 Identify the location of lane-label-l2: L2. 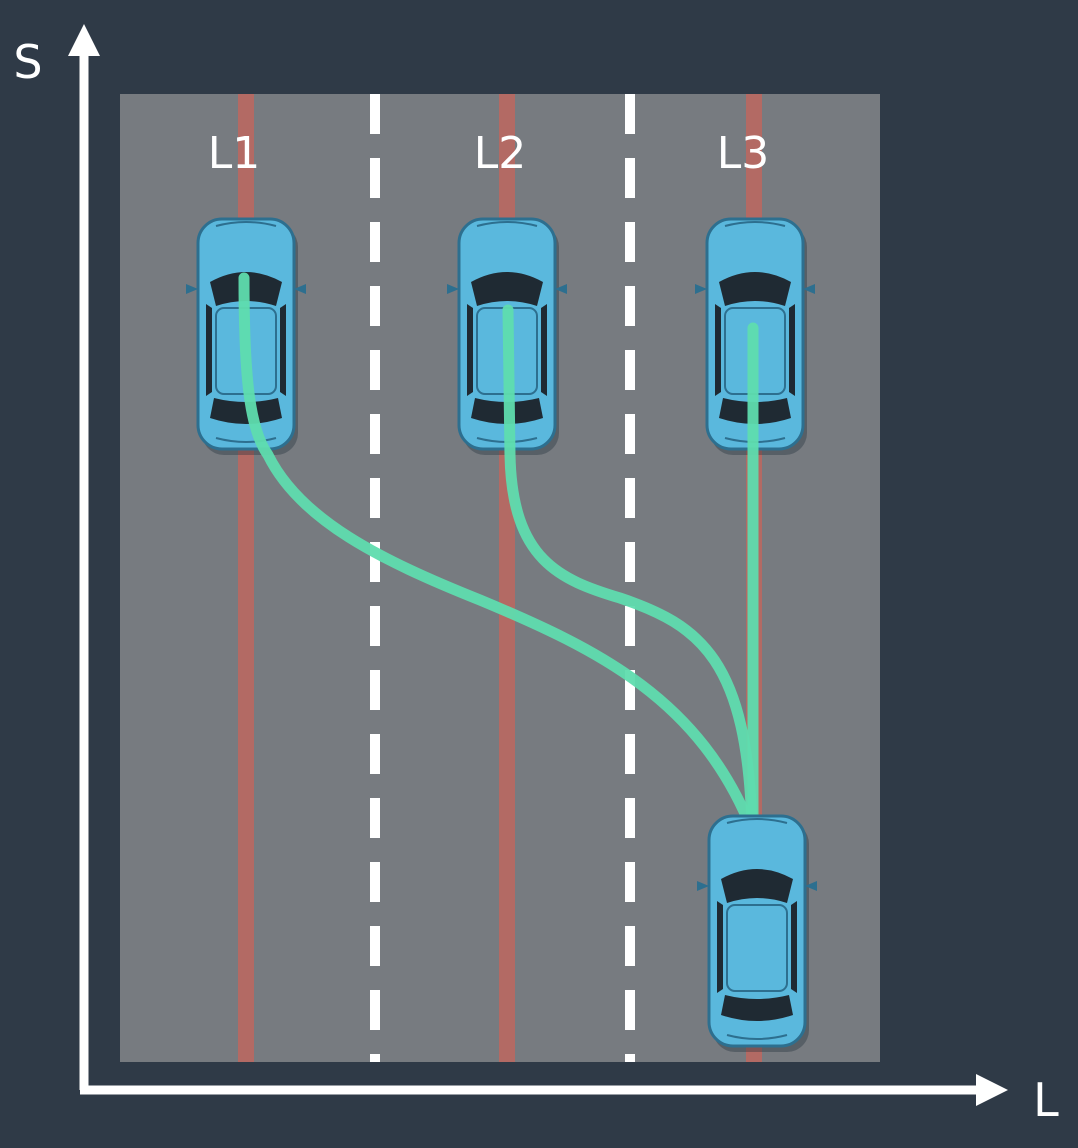
(500, 153).